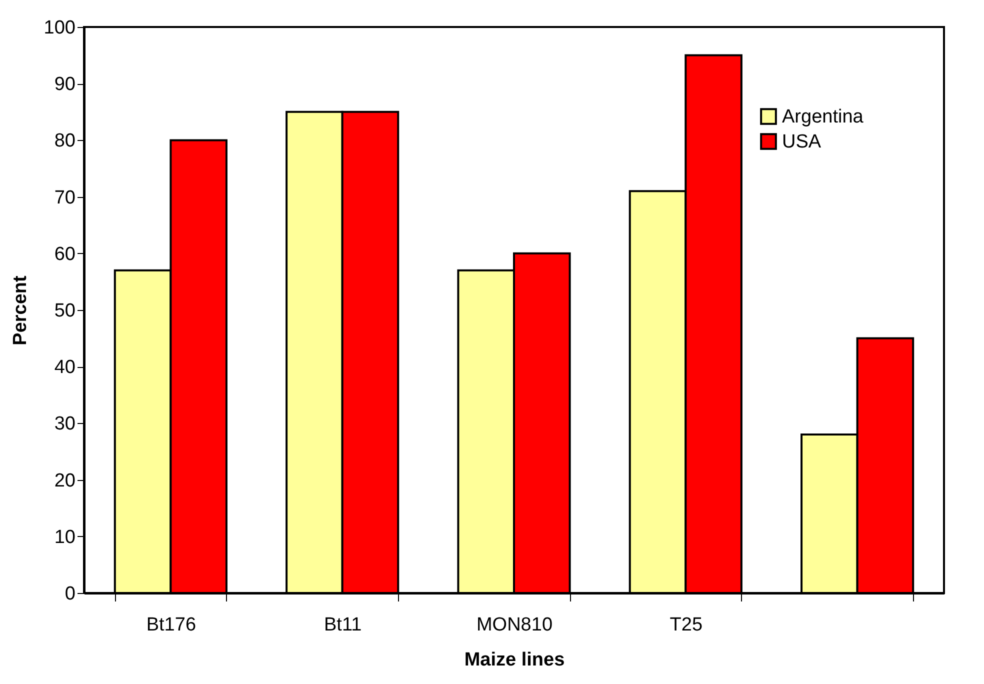 The image size is (984, 684). Describe the element at coordinates (65, 311) in the screenshot. I see `y-tick-label: 50` at that location.